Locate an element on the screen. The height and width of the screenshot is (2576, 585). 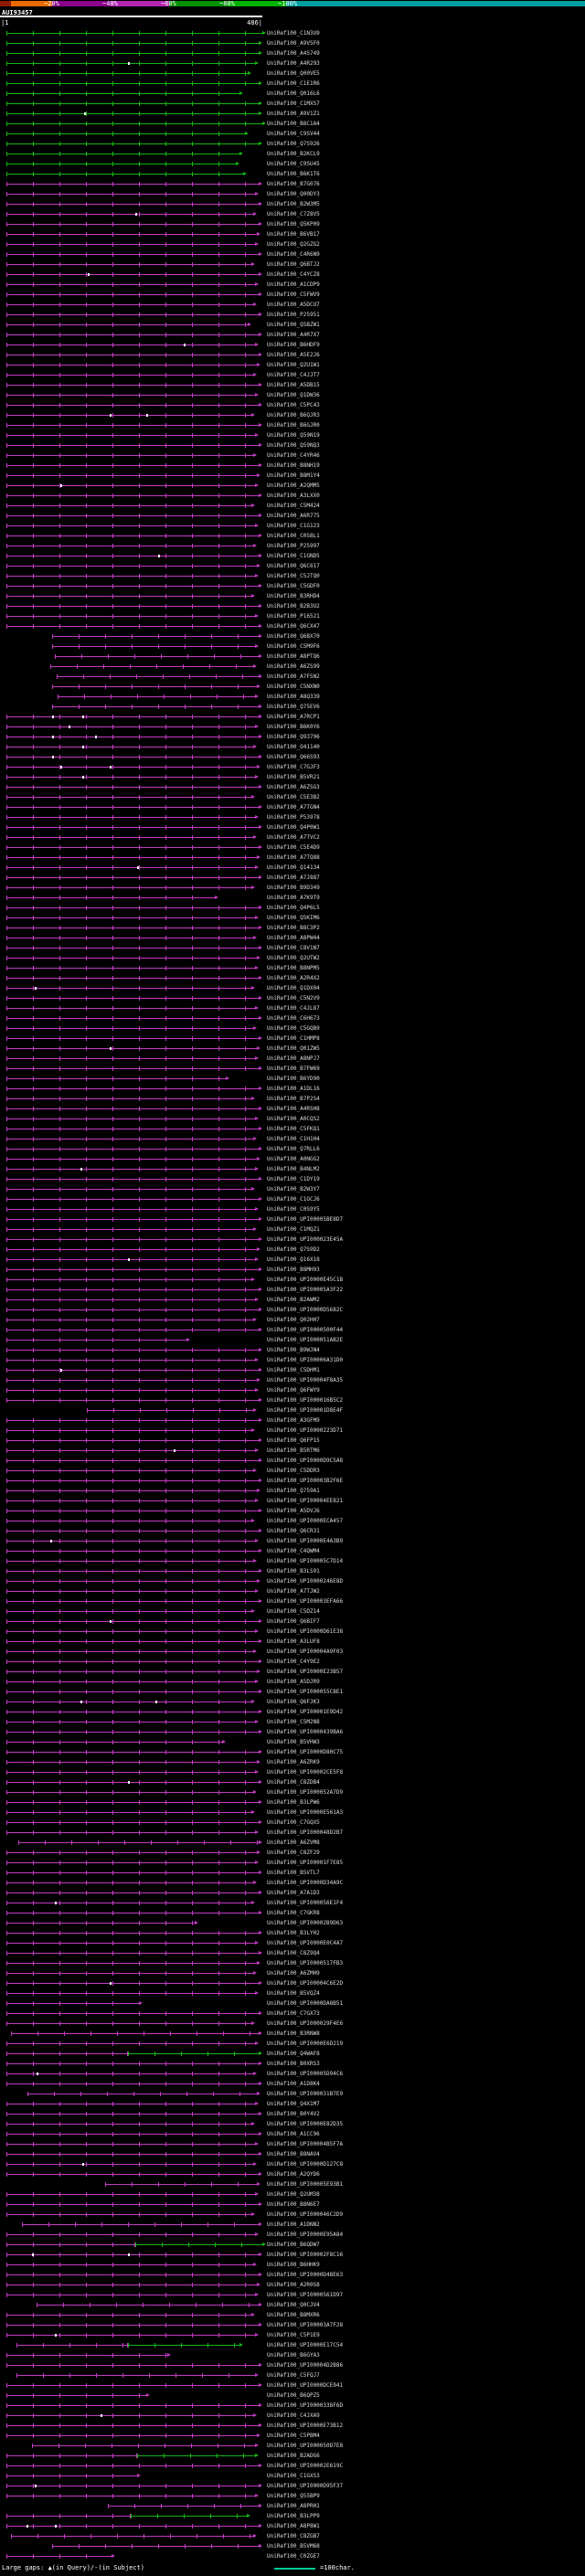
hit-row: UniRef100_B7FW69 is located at coordinates (293, 1069).